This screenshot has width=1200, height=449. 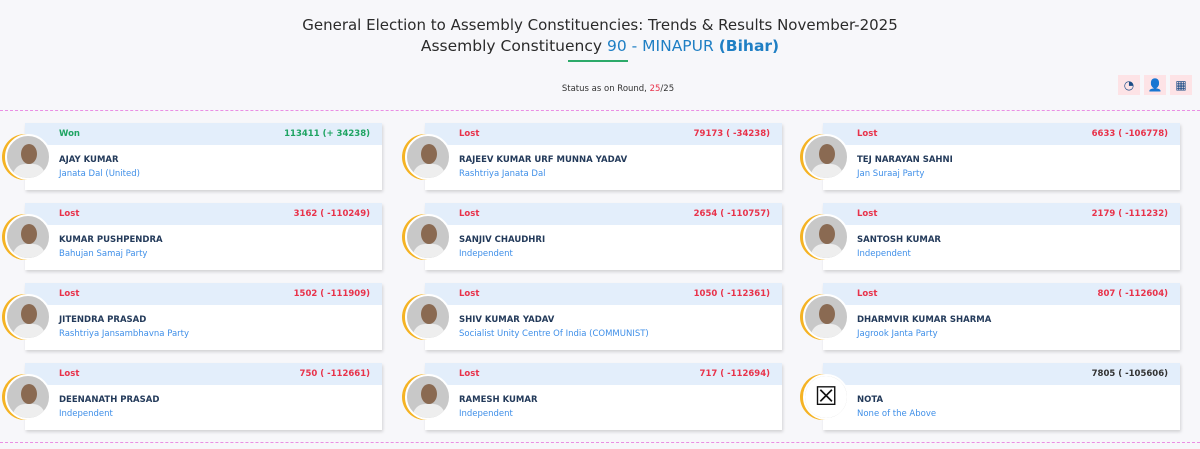 What do you see at coordinates (731, 134) in the screenshot?
I see `vote-count: 79173 ( -34238)` at bounding box center [731, 134].